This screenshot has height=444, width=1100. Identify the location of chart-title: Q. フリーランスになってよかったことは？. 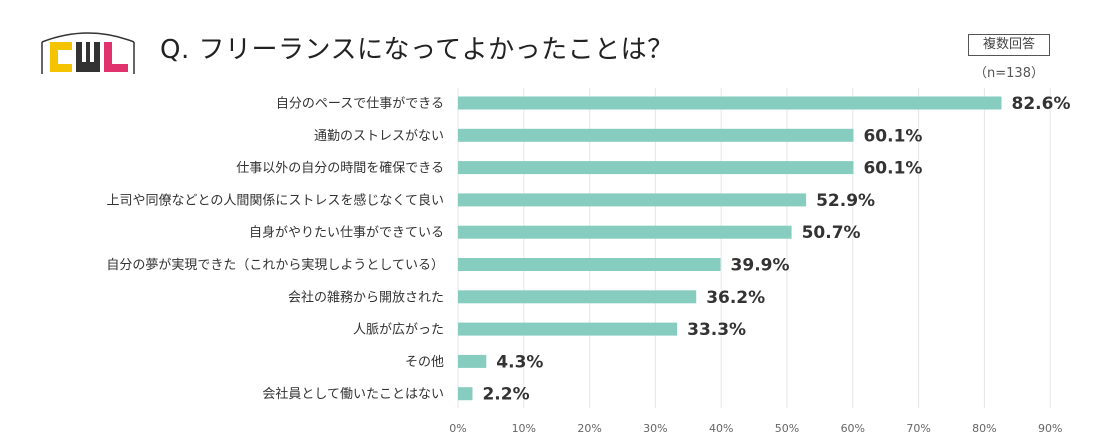
(417, 50).